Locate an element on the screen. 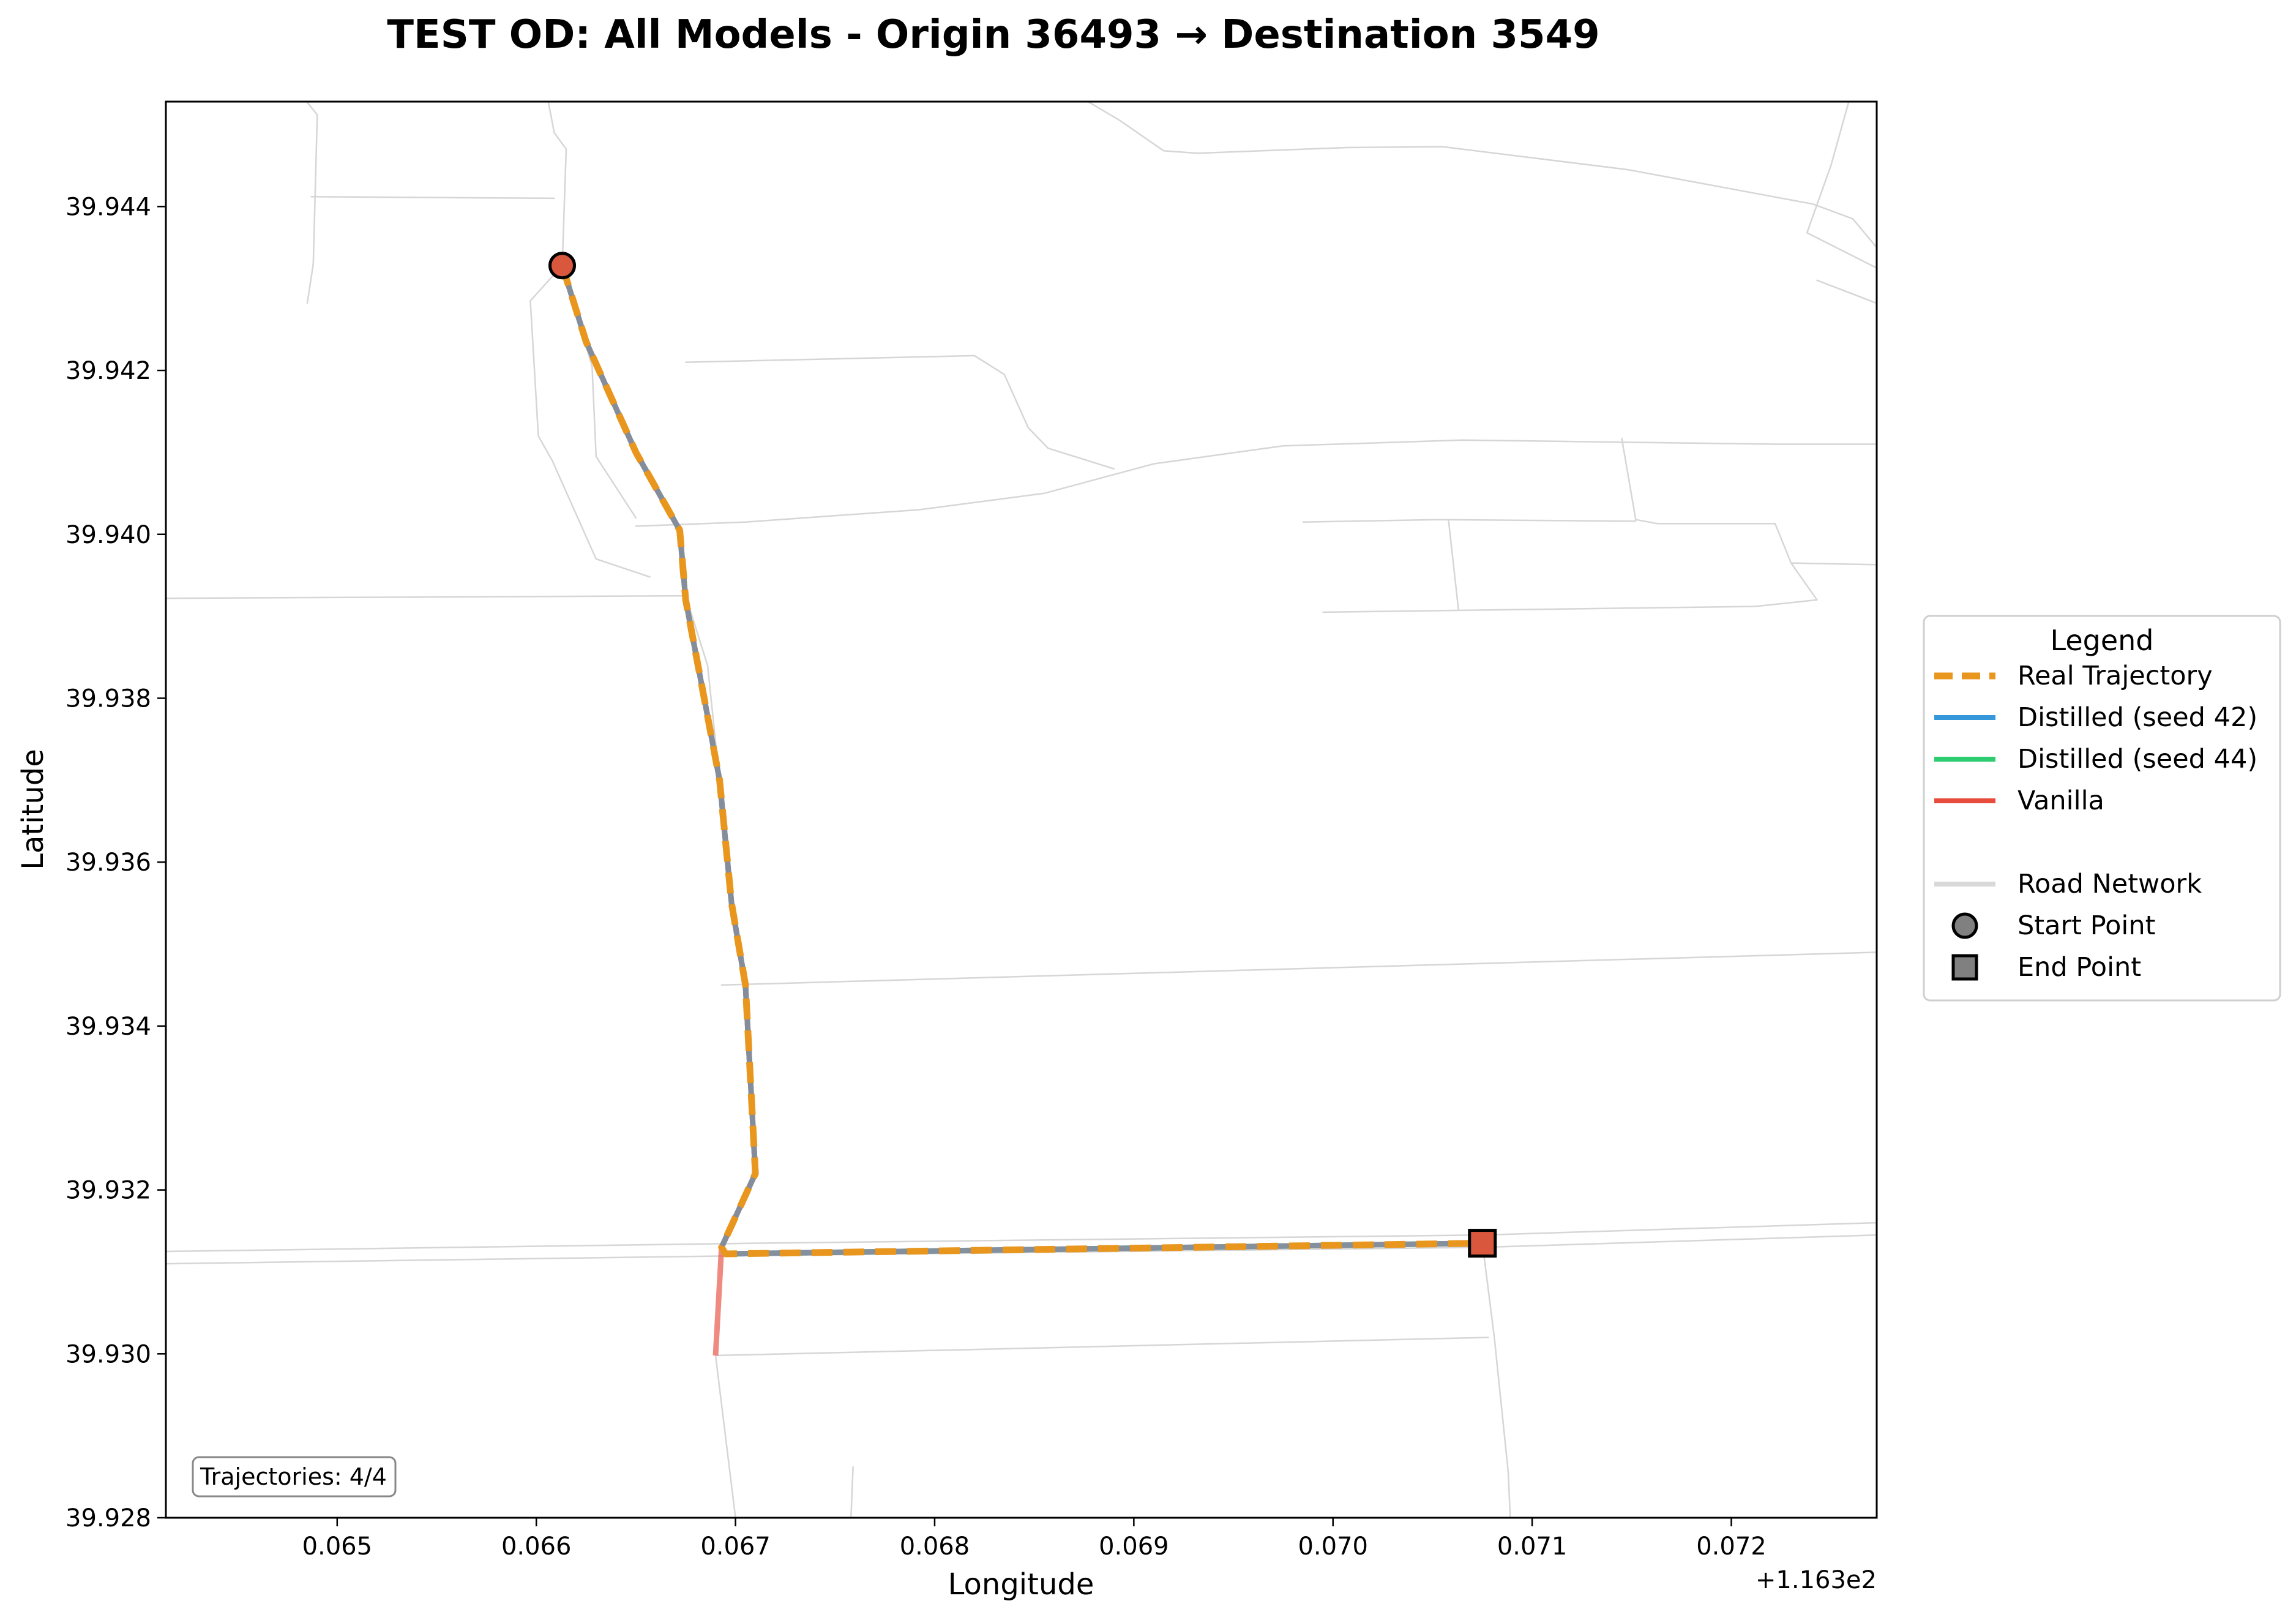 The height and width of the screenshot is (1620, 2296). y-tick-label: 39.932 is located at coordinates (108, 1191).